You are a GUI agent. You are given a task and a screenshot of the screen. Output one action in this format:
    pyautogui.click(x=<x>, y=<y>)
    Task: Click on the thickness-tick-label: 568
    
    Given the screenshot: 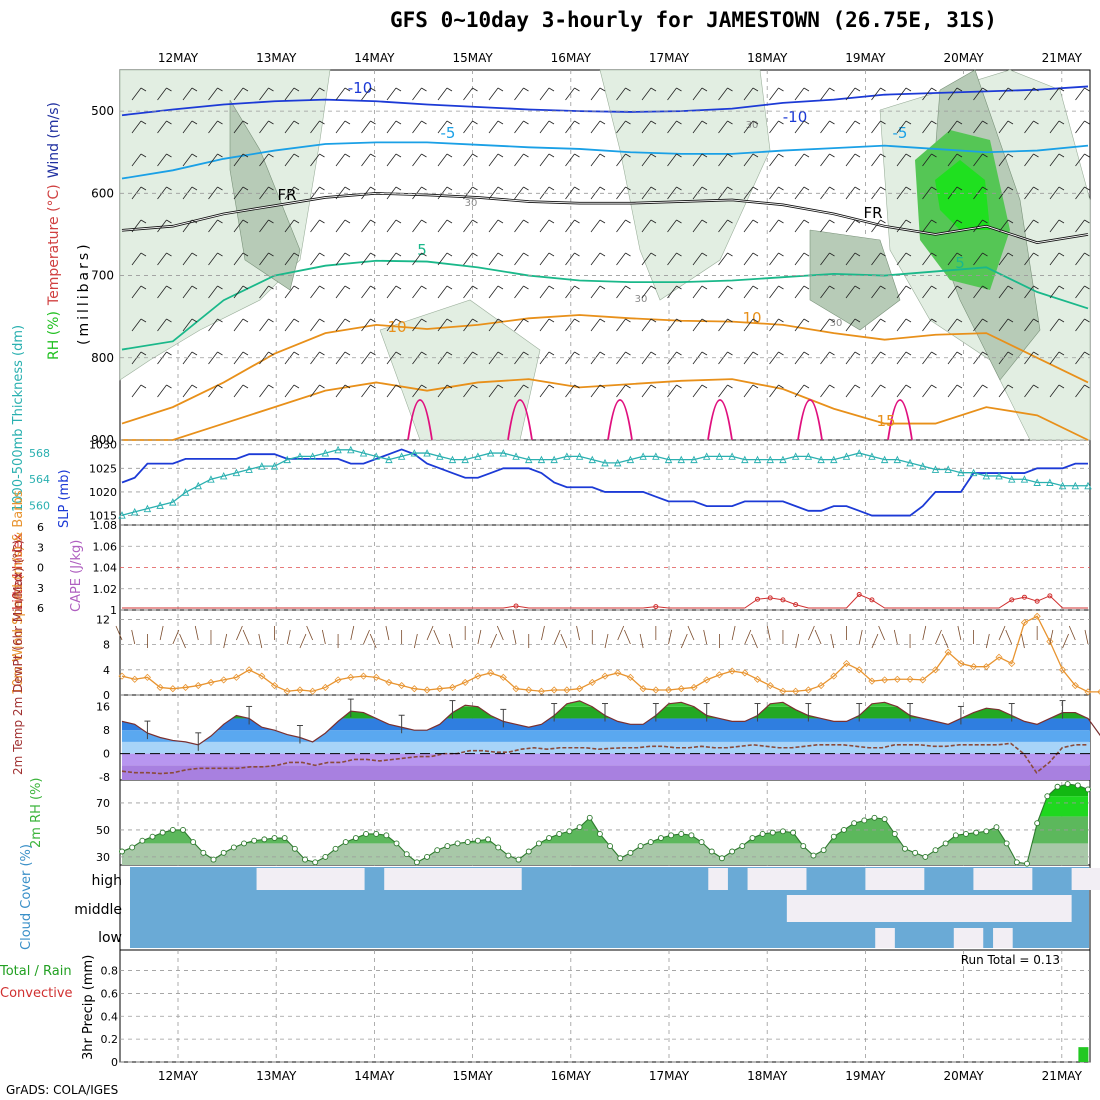 What is the action you would take?
    pyautogui.click(x=39, y=453)
    